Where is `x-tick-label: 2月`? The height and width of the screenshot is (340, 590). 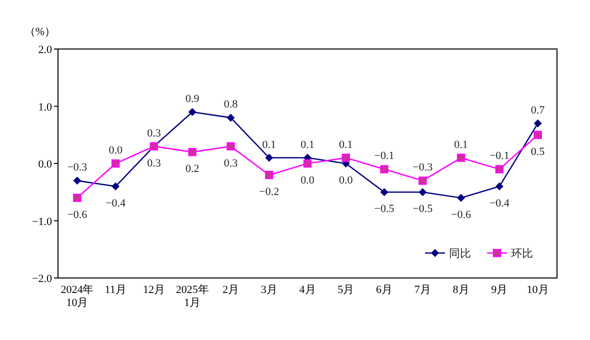
x-tick-label: 2月 is located at coordinates (230, 290).